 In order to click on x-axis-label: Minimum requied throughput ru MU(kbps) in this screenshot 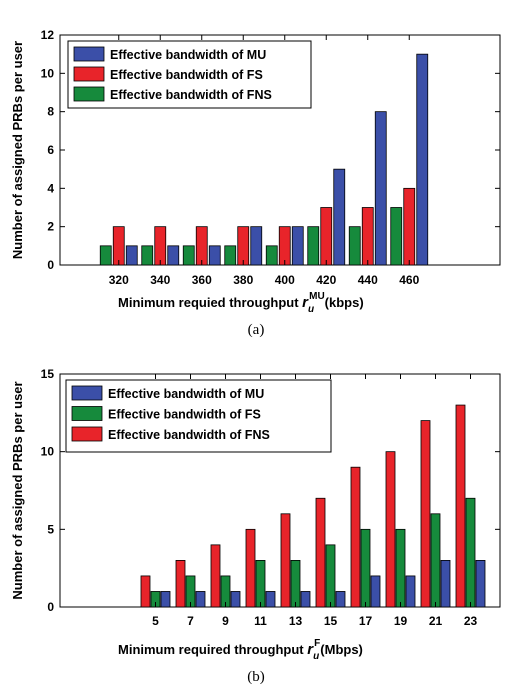, I will do `click(241, 303)`.